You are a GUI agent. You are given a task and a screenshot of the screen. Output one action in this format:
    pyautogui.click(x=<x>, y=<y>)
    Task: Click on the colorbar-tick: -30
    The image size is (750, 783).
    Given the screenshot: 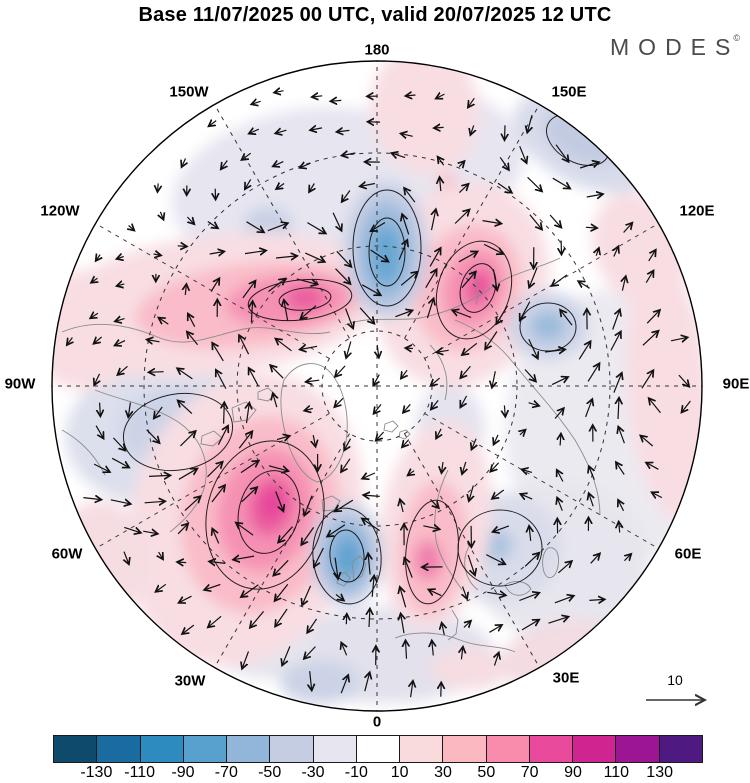 What is the action you would take?
    pyautogui.click(x=313, y=772)
    